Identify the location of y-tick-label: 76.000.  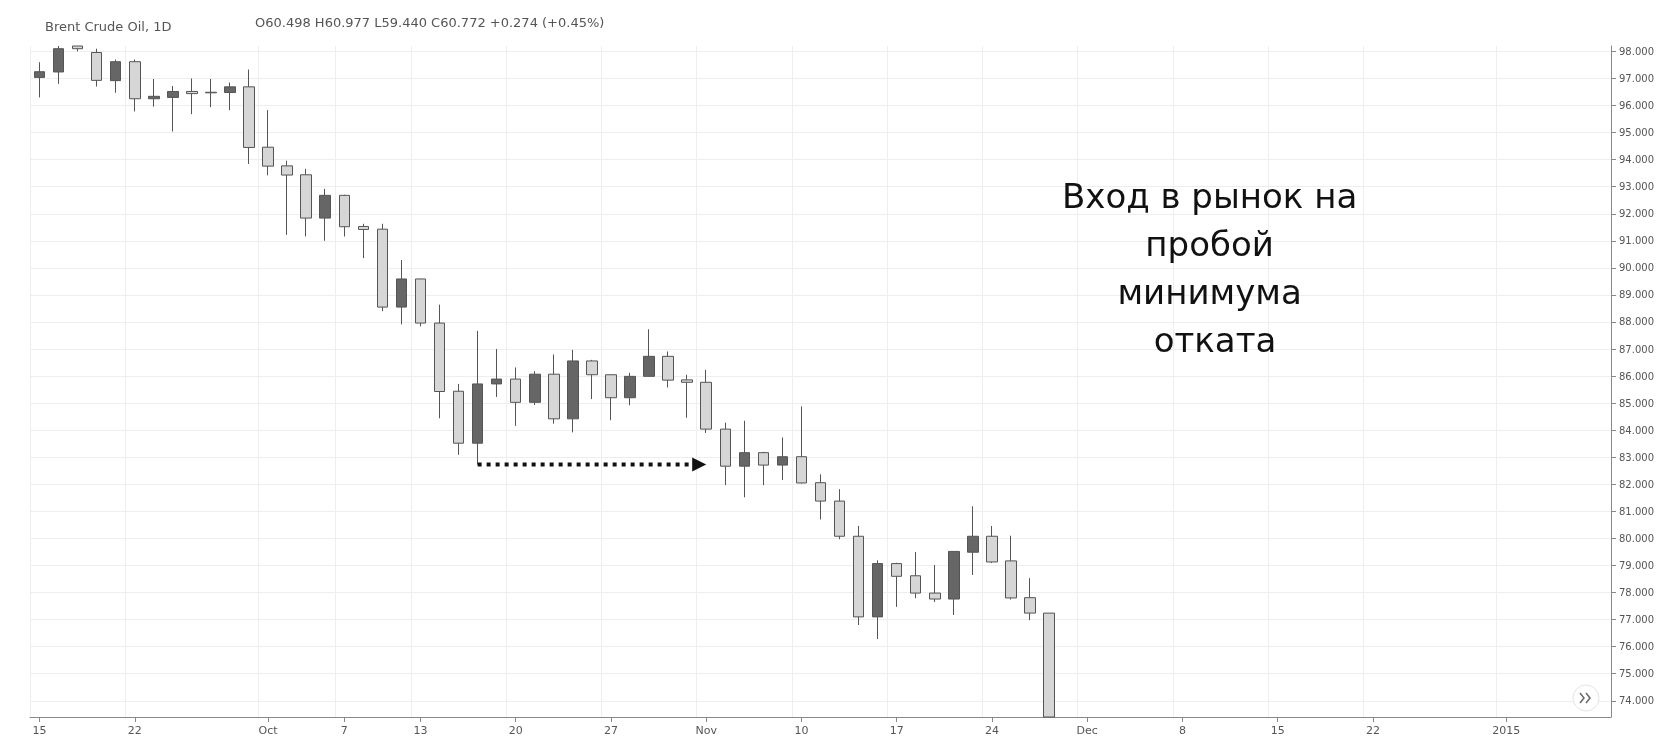
(1636, 647).